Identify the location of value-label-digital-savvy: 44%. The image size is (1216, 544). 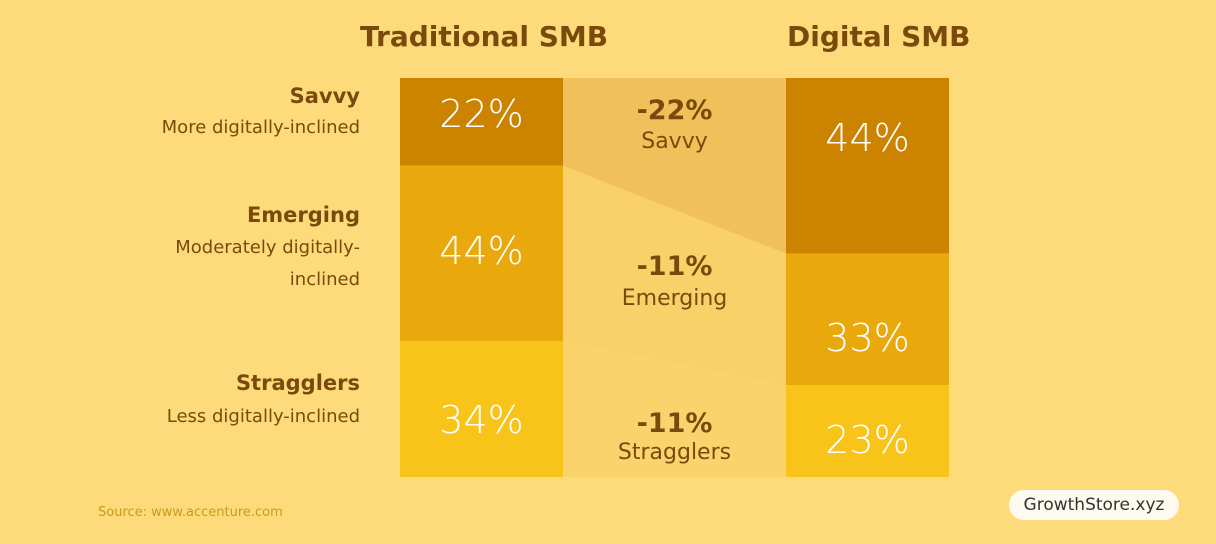
(867, 138).